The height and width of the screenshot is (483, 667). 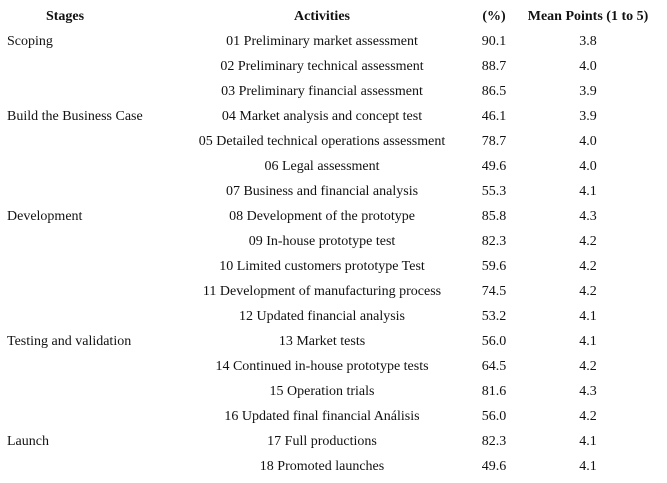 I want to click on percent: 53.2, so click(x=494, y=316).